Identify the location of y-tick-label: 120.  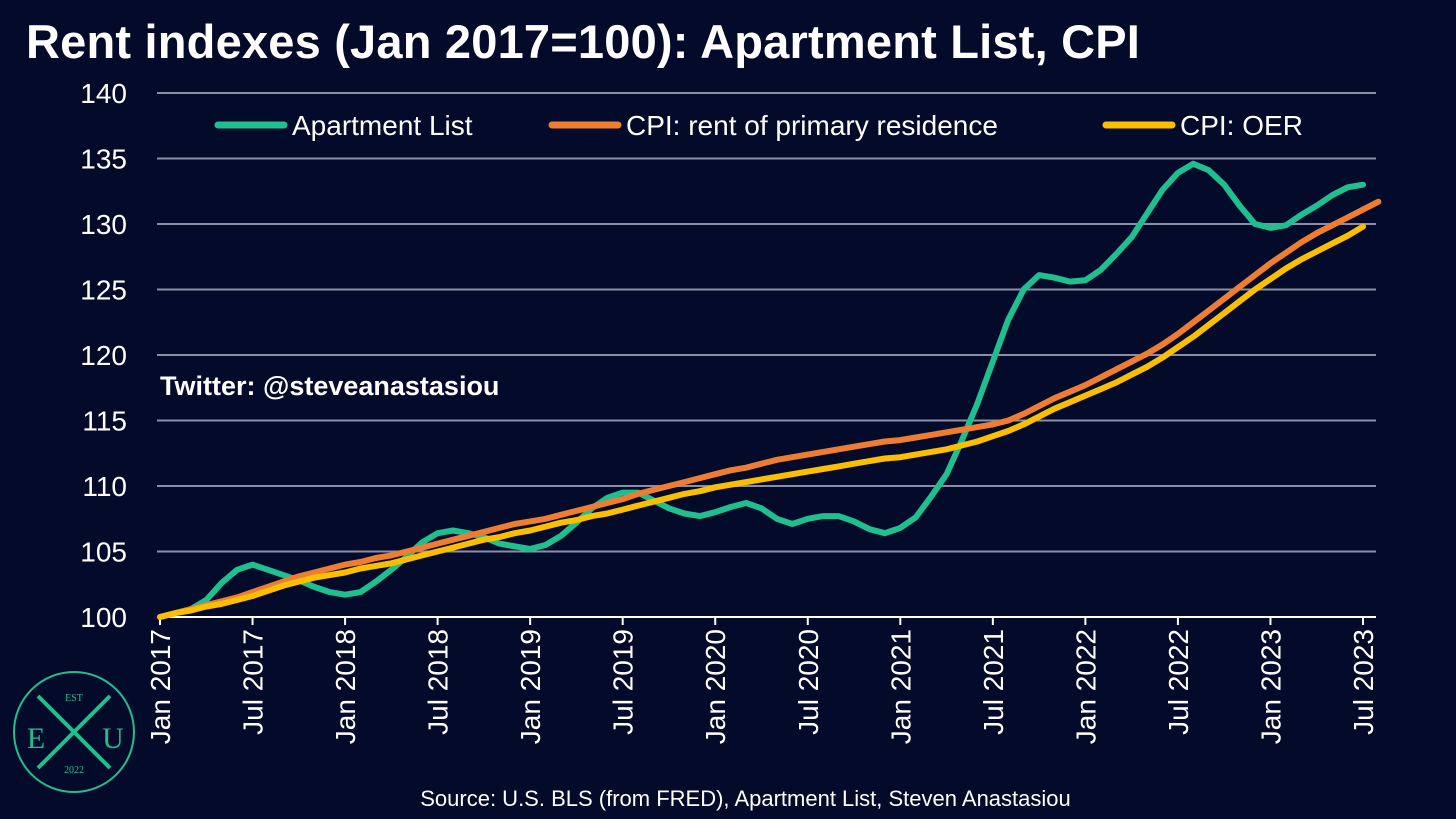
(103, 355).